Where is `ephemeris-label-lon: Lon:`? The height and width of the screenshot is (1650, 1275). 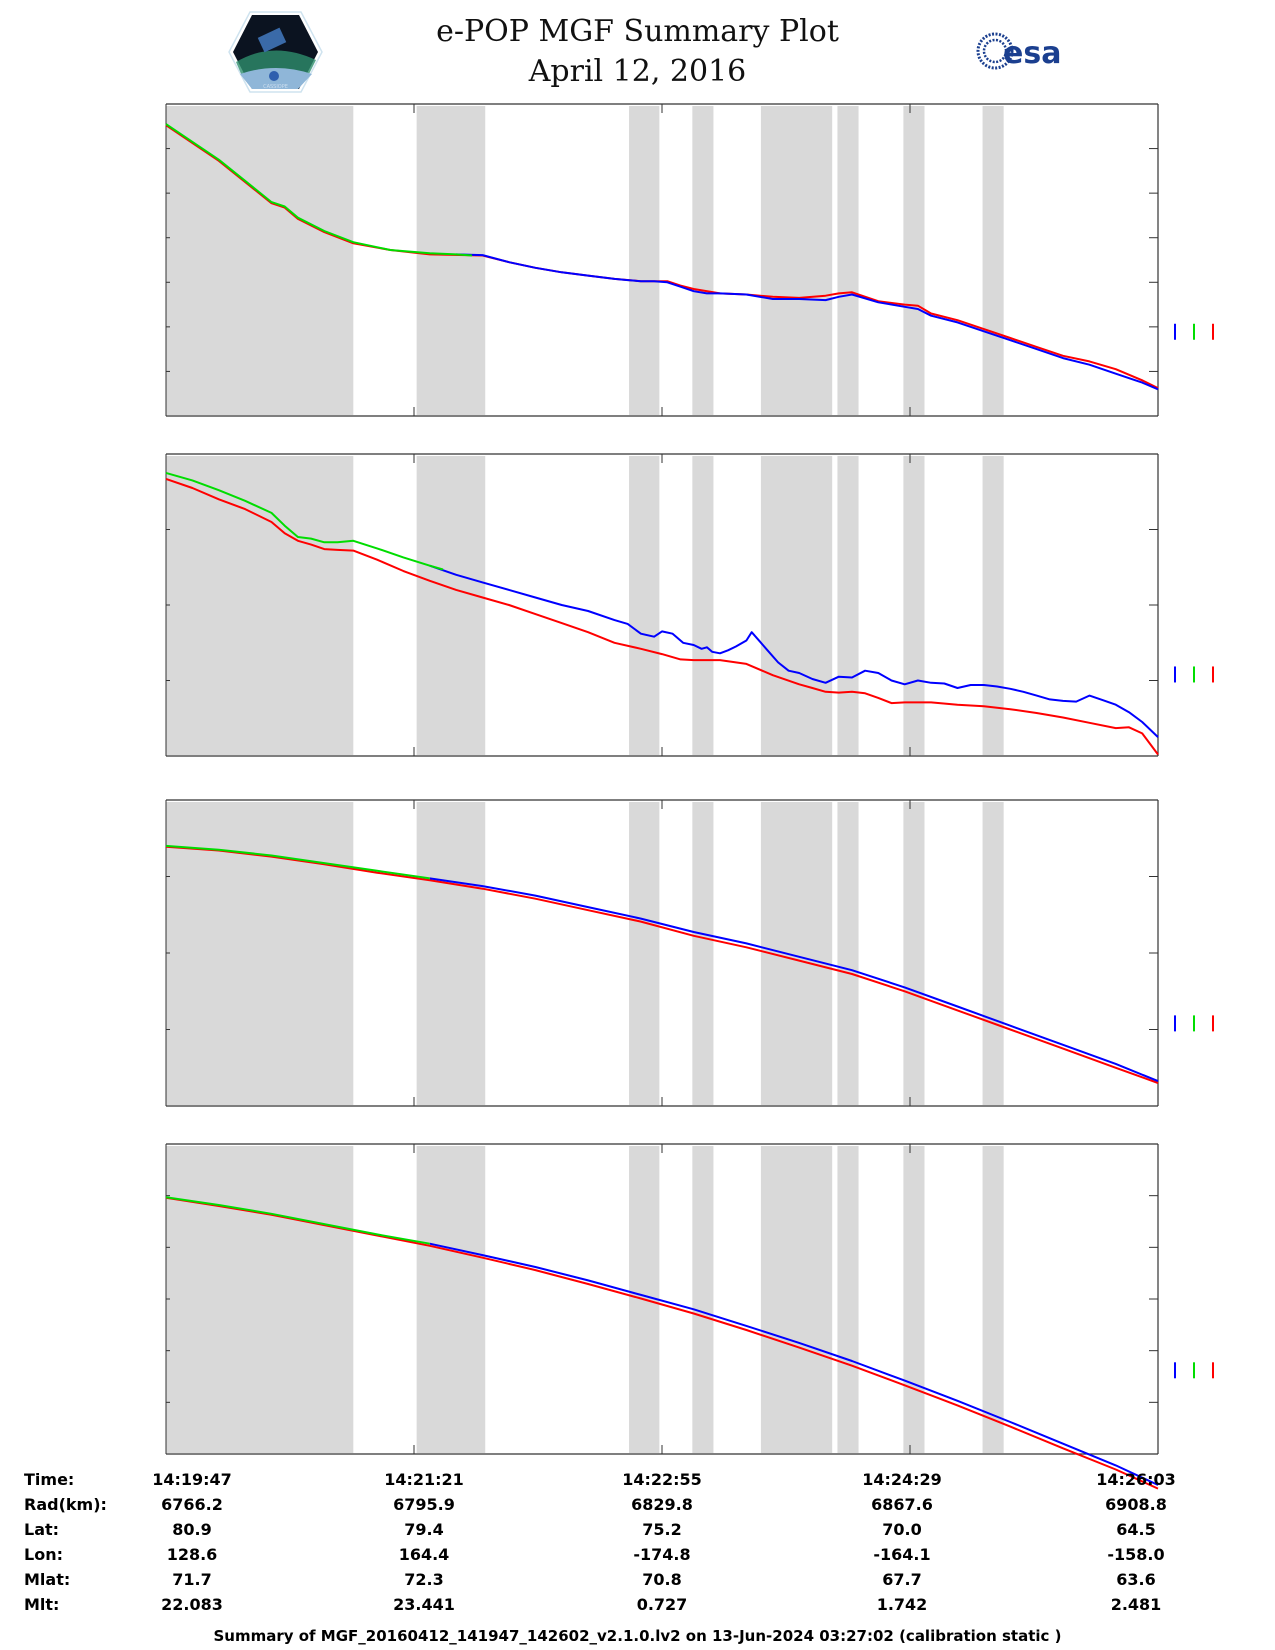
ephemeris-label-lon: Lon: is located at coordinates (43, 1554).